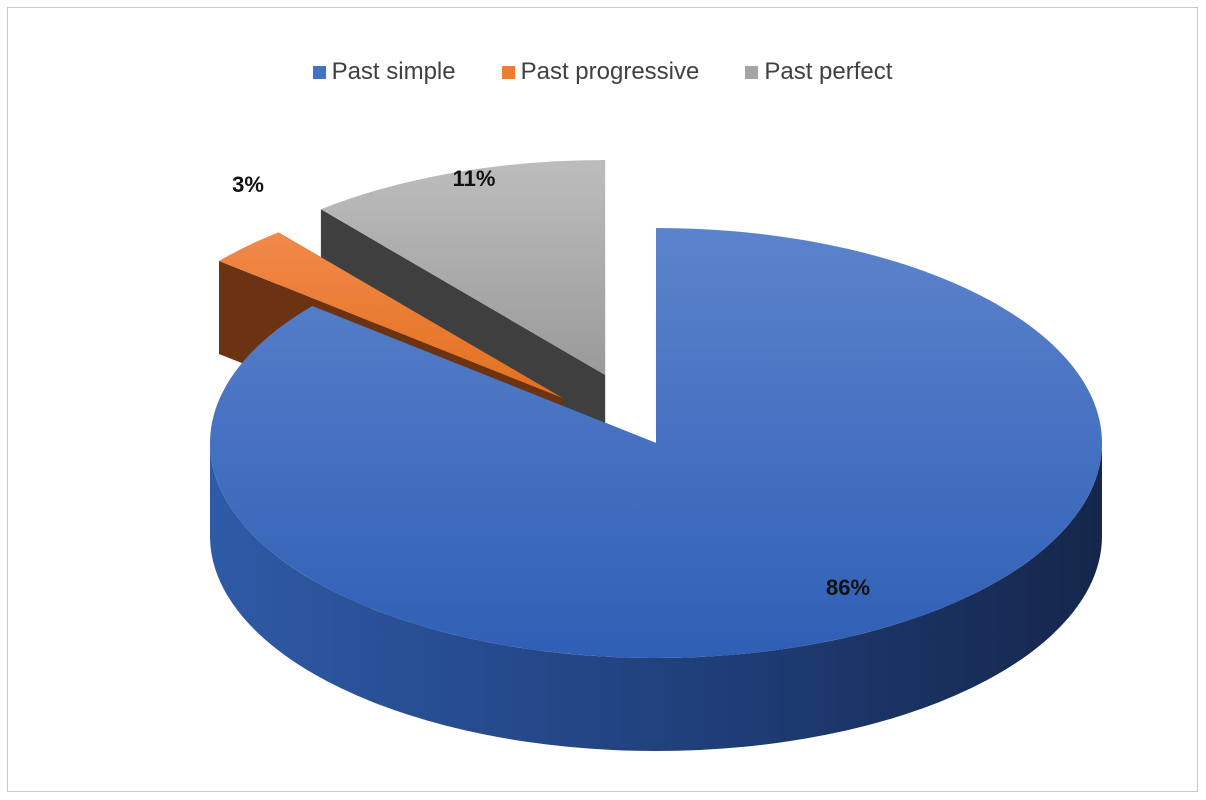  I want to click on data-label-past-progressive: 3%, so click(248, 184).